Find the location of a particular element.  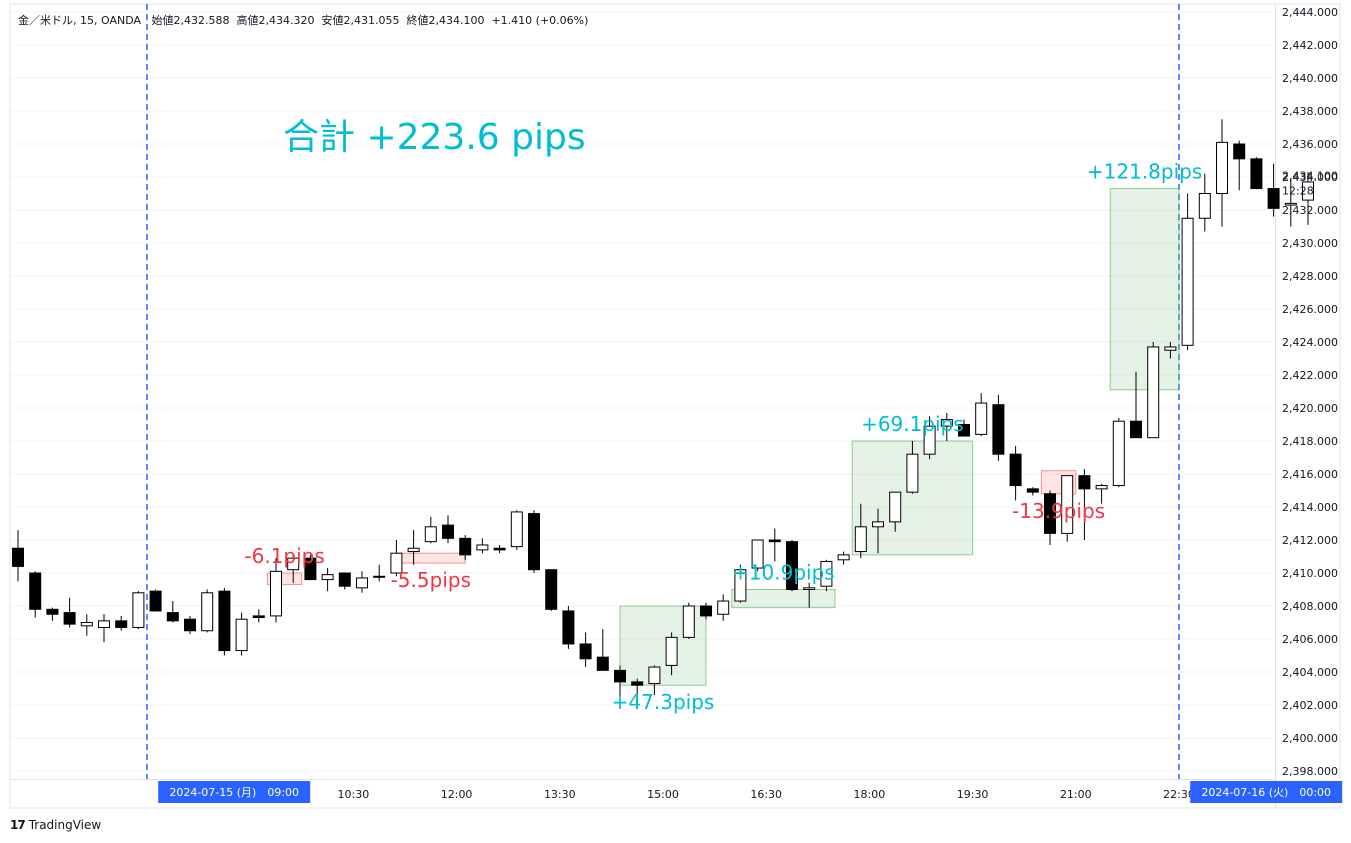

x-tick-label: 22:30 is located at coordinates (1179, 794).